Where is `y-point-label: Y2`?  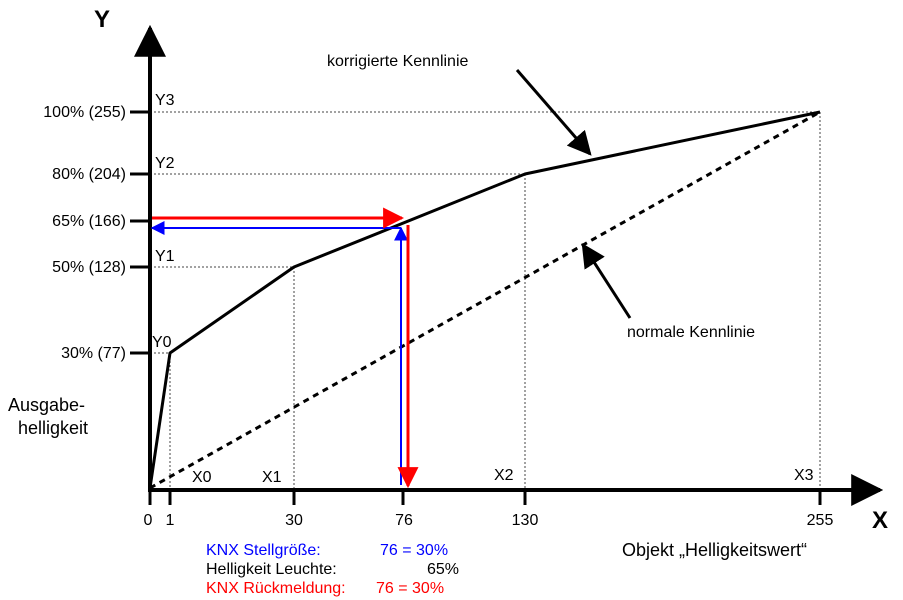 y-point-label: Y2 is located at coordinates (165, 163).